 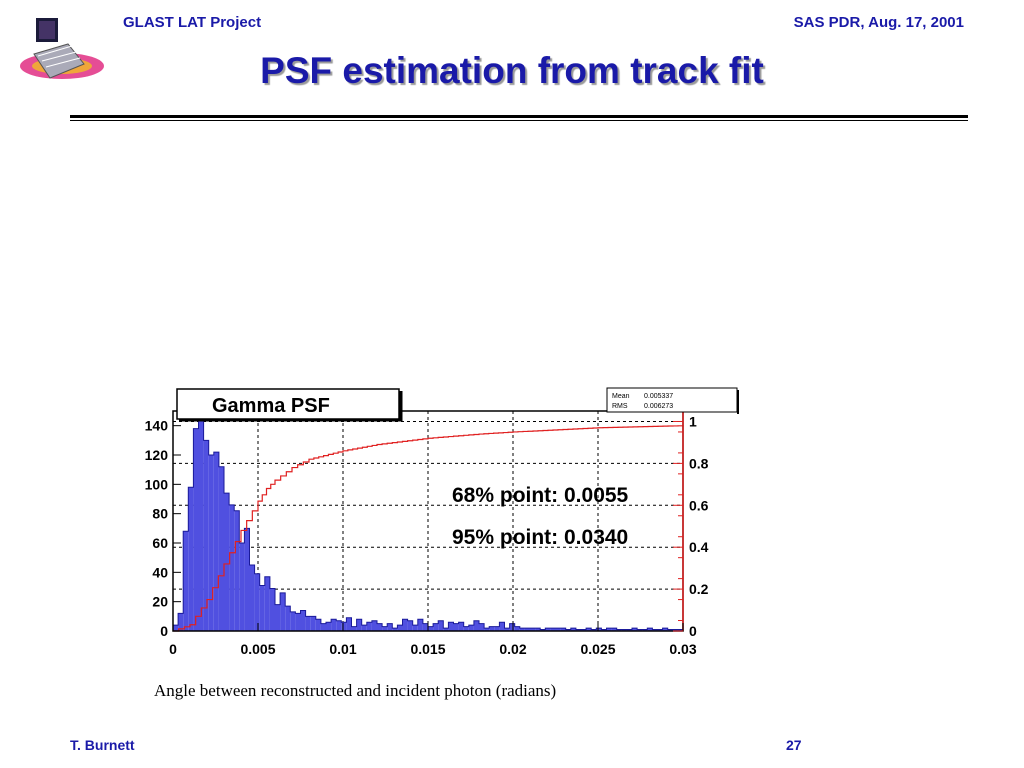 I want to click on y2-tick-label: 0.2, so click(x=699, y=589).